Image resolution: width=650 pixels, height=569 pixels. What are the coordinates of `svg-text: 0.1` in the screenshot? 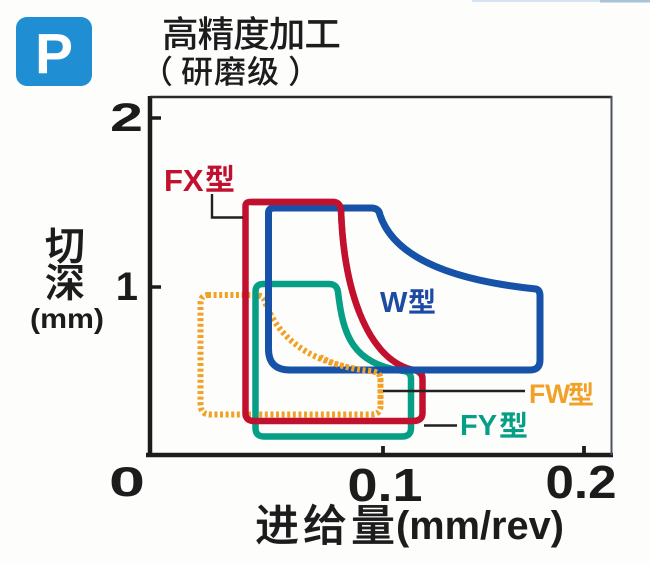 It's located at (385, 485).